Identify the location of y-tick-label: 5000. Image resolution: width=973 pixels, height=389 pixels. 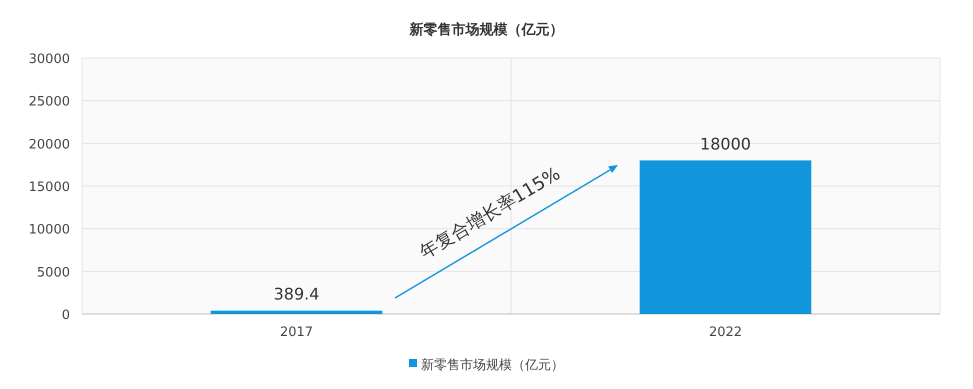
(53, 272).